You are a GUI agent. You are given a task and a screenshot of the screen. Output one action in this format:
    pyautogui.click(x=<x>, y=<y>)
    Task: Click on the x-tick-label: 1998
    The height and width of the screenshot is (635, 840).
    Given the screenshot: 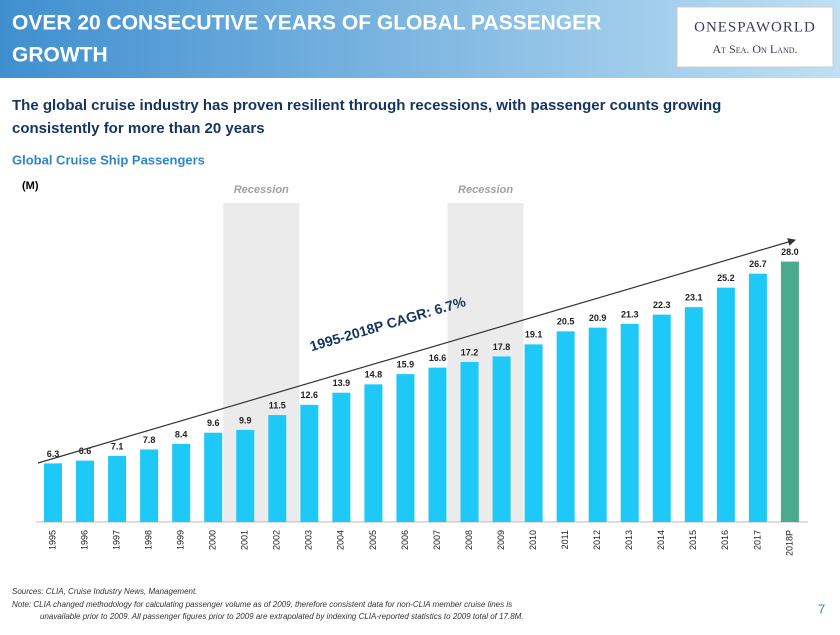 What is the action you would take?
    pyautogui.click(x=148, y=540)
    